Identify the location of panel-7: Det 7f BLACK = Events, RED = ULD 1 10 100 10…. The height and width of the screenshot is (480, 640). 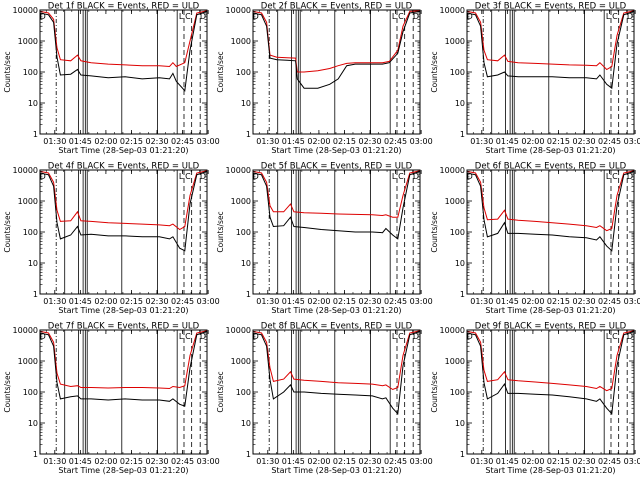
(111, 399).